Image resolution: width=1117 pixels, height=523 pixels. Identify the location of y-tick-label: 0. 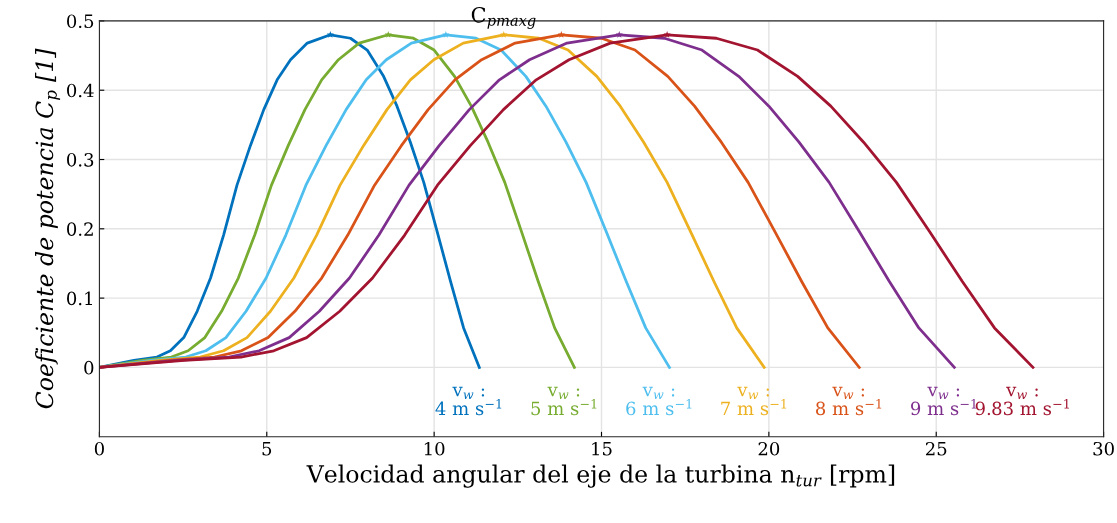
(89, 367).